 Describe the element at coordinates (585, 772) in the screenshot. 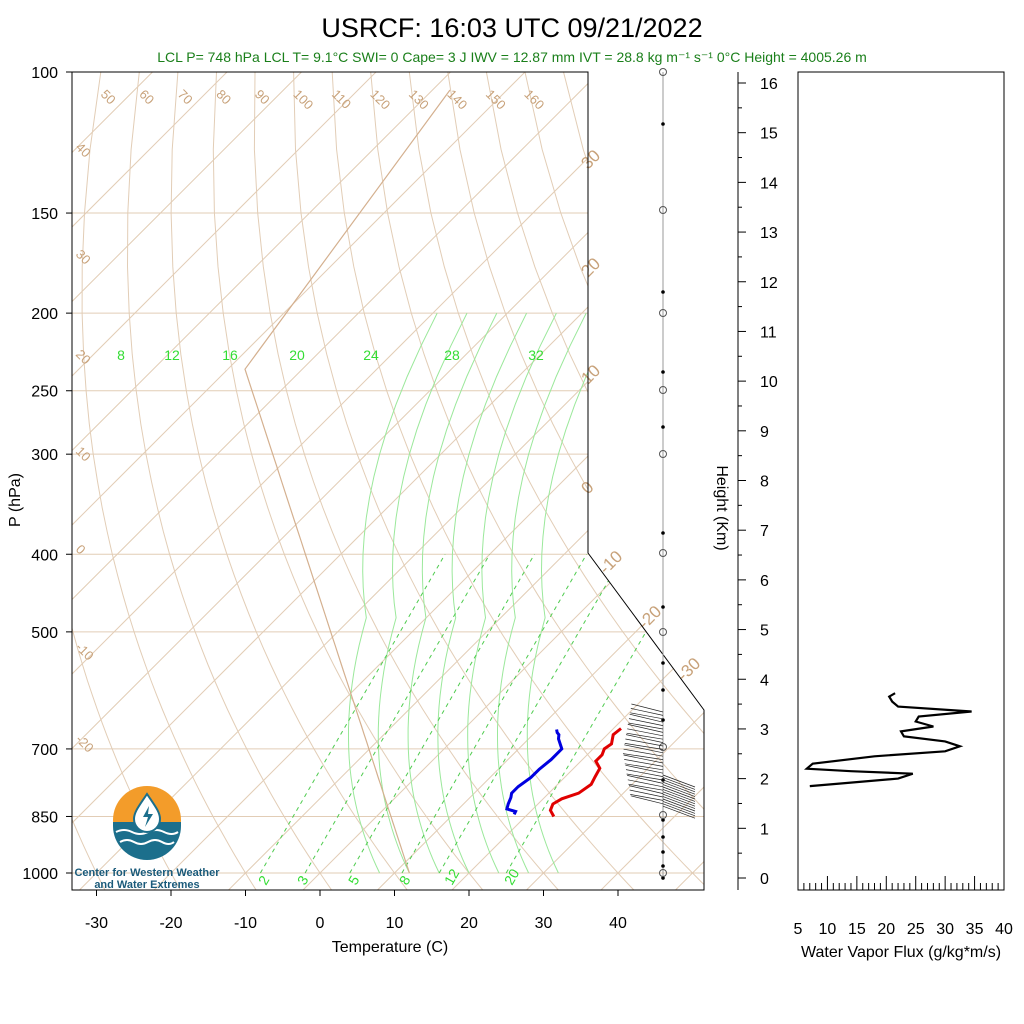

I see `temperature-profile-line` at that location.